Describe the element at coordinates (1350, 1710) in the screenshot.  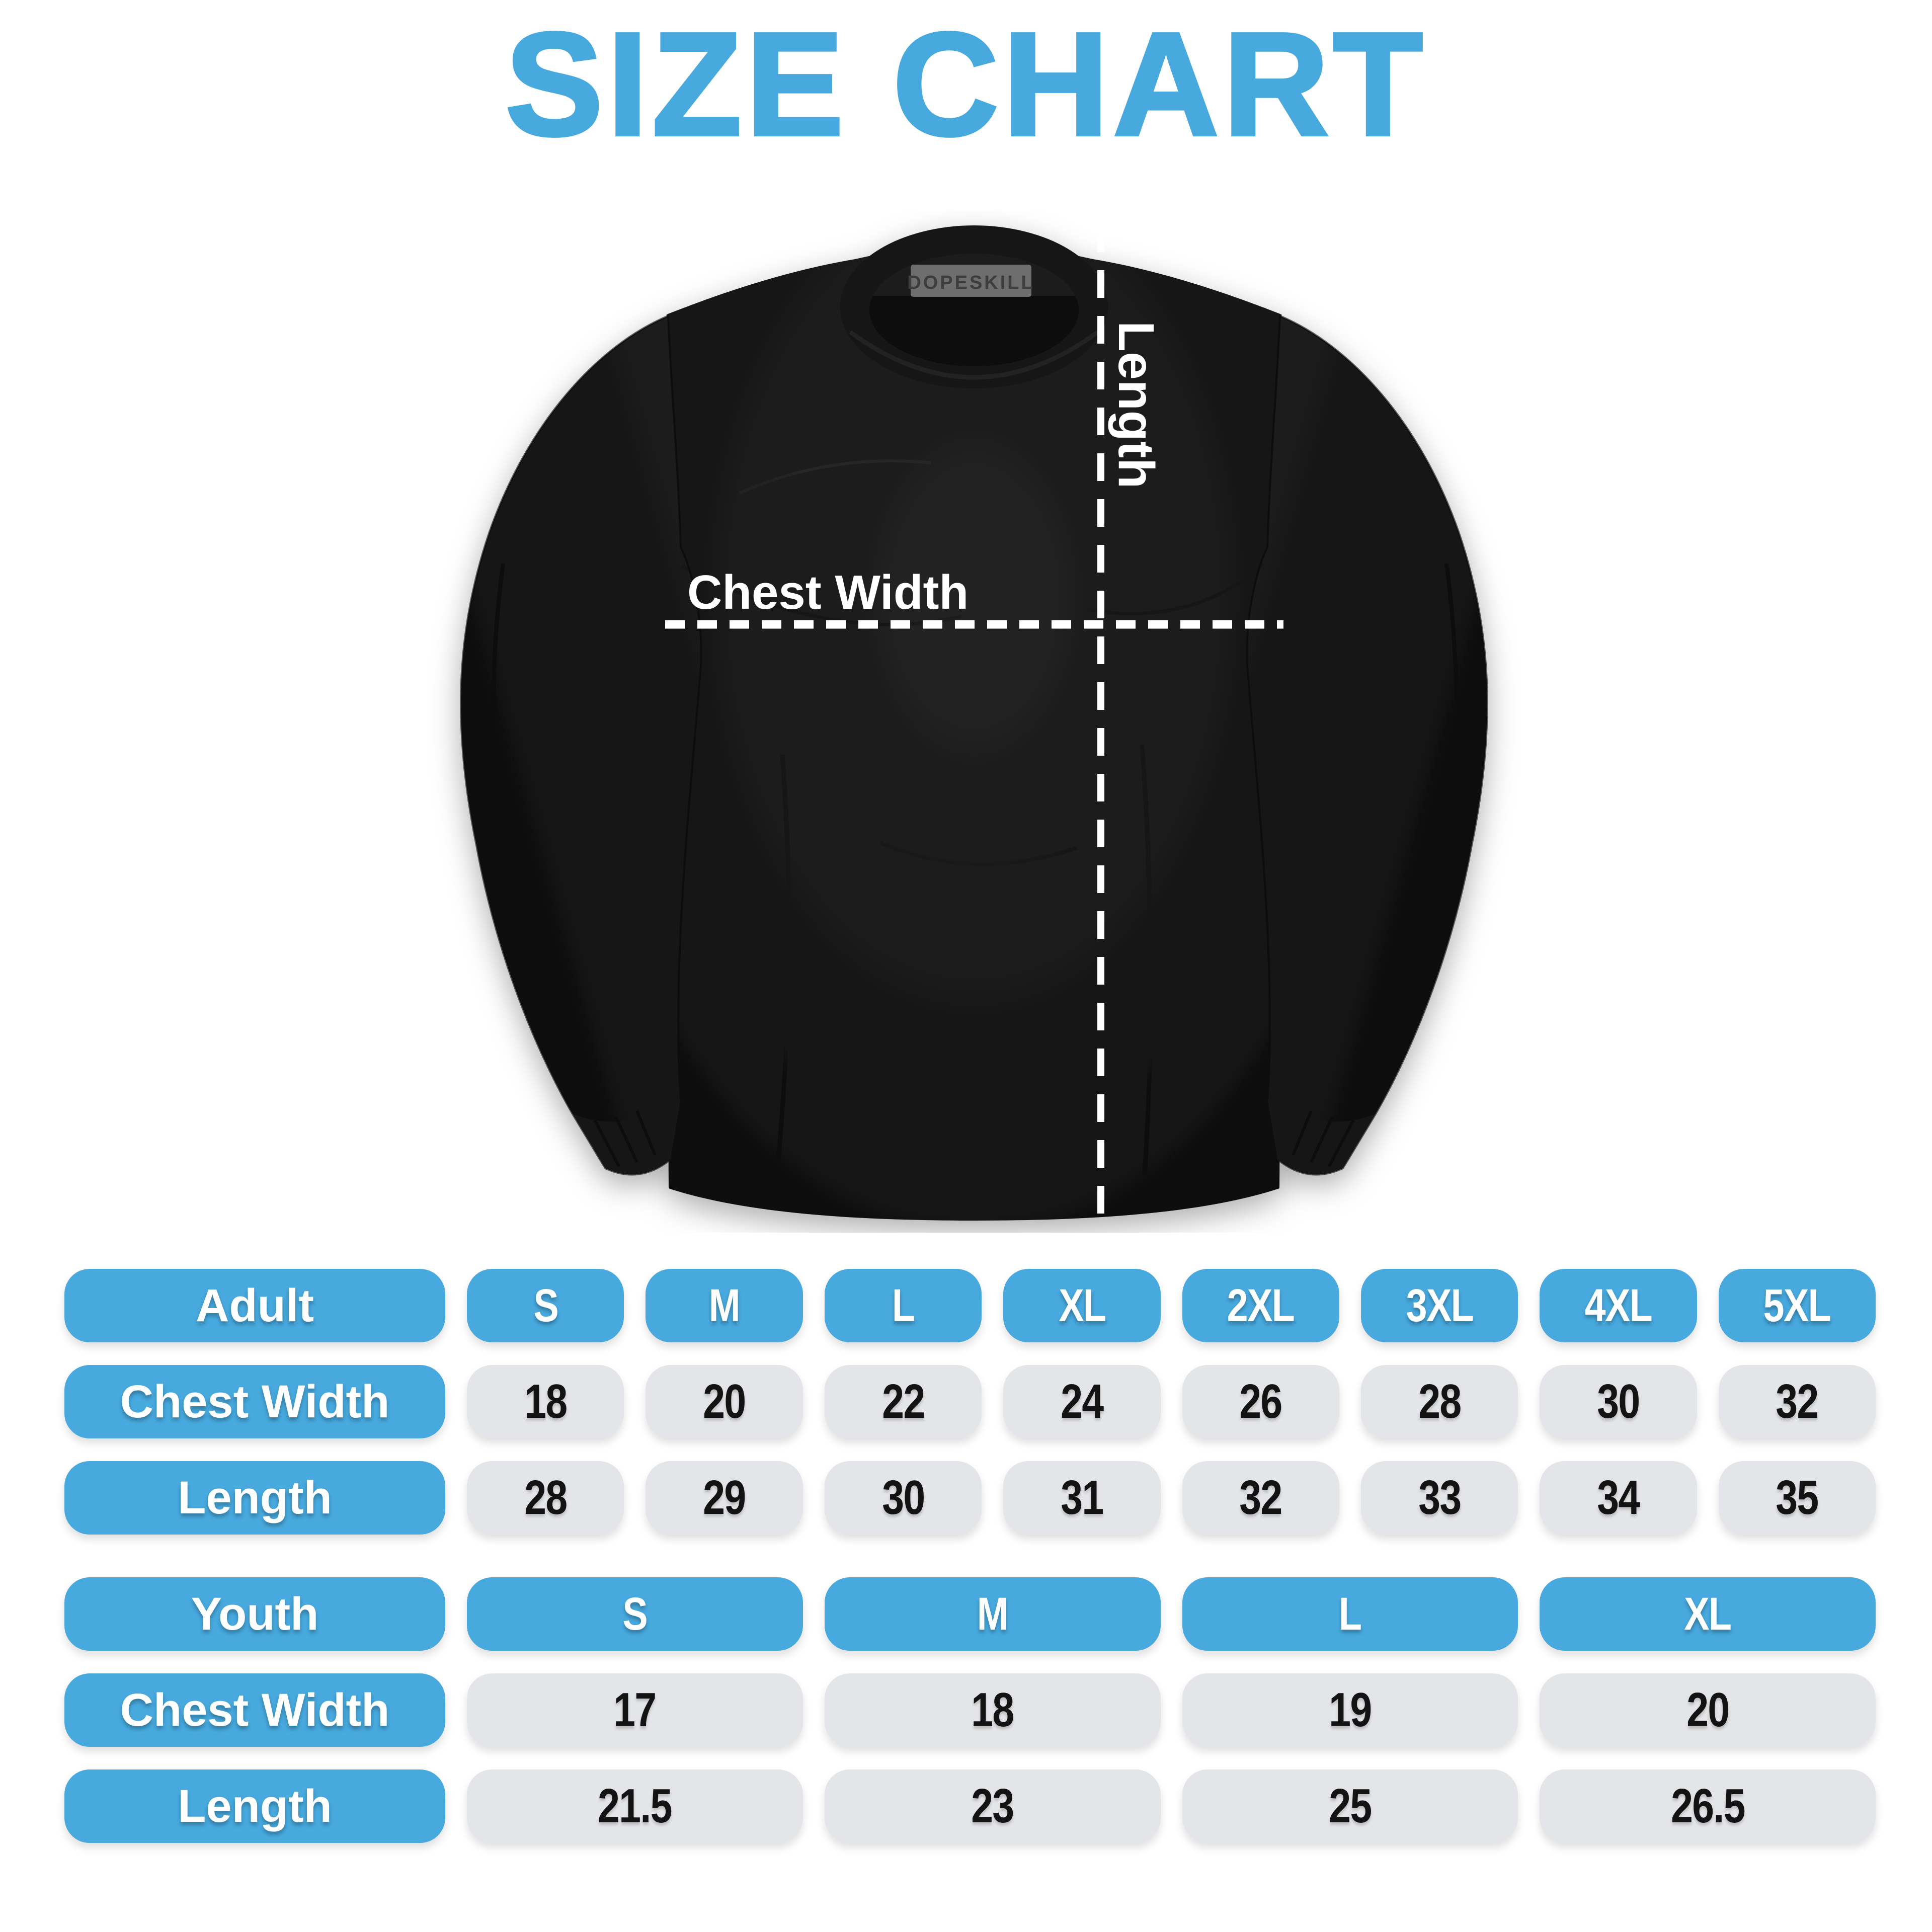
I see `youth-chest-width-value: 19` at that location.